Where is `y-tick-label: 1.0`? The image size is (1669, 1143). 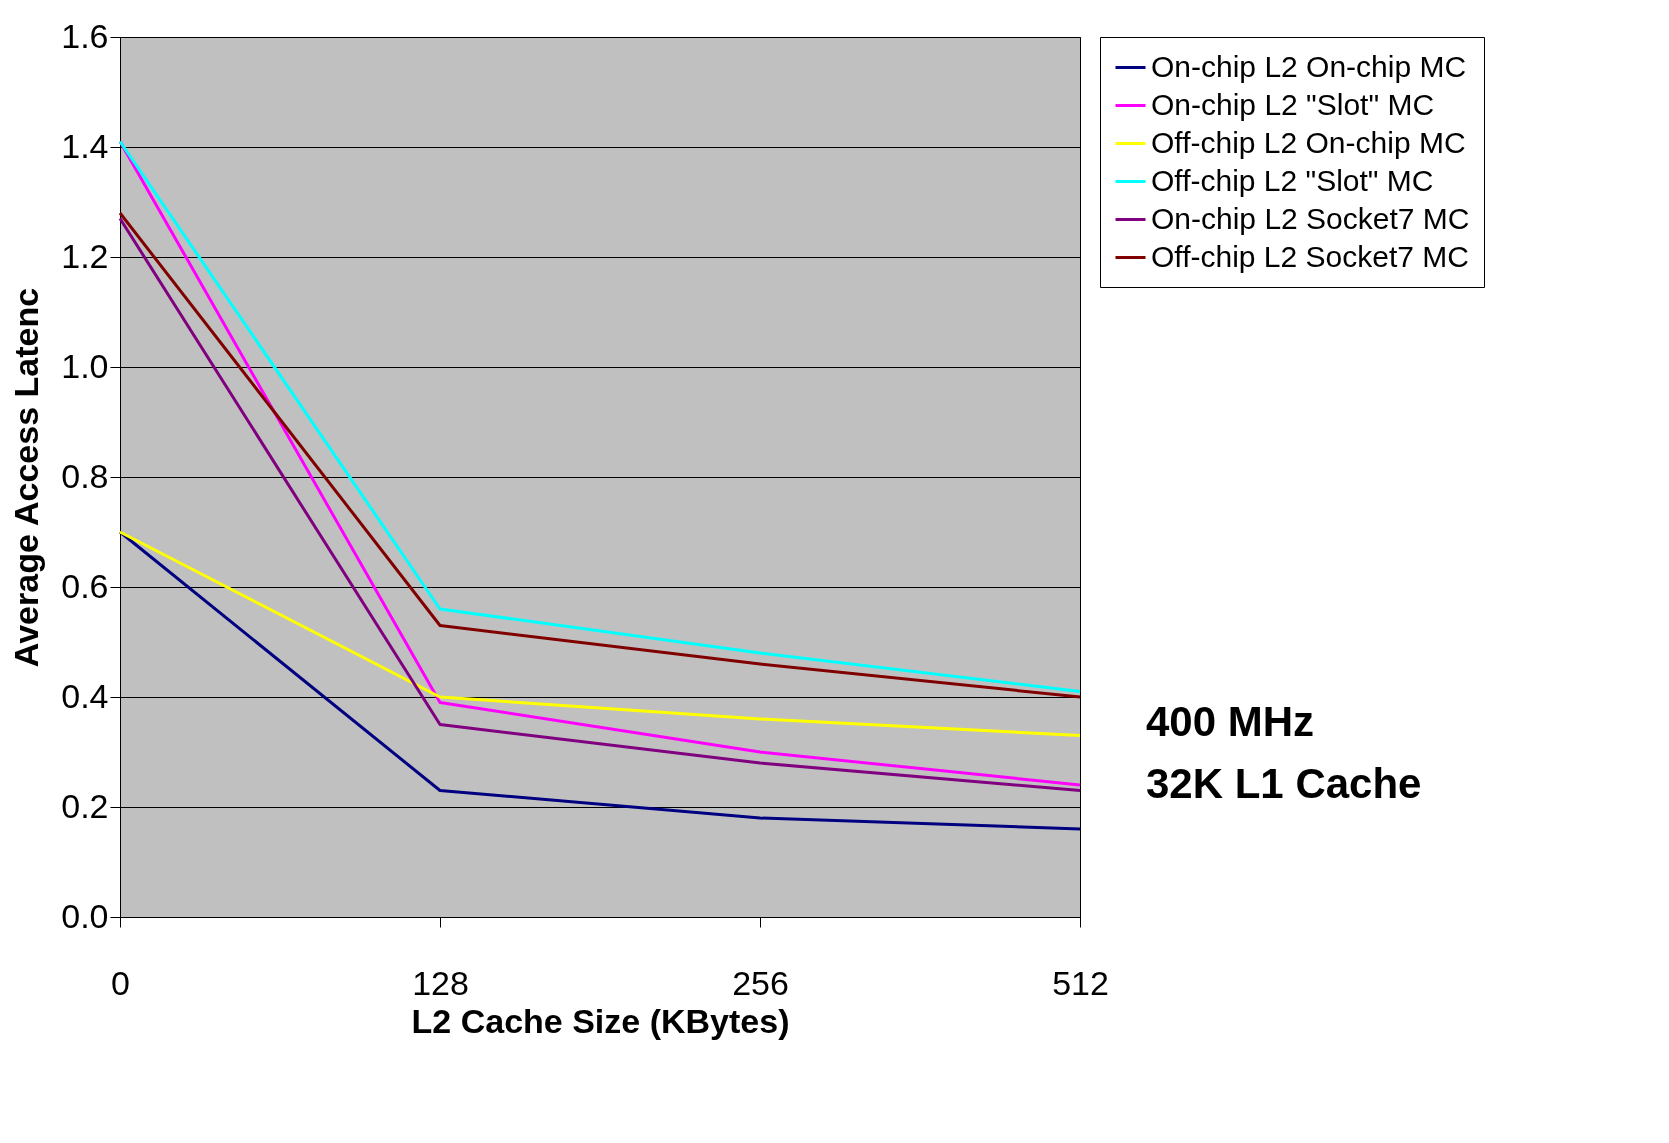 y-tick-label: 1.0 is located at coordinates (85, 365).